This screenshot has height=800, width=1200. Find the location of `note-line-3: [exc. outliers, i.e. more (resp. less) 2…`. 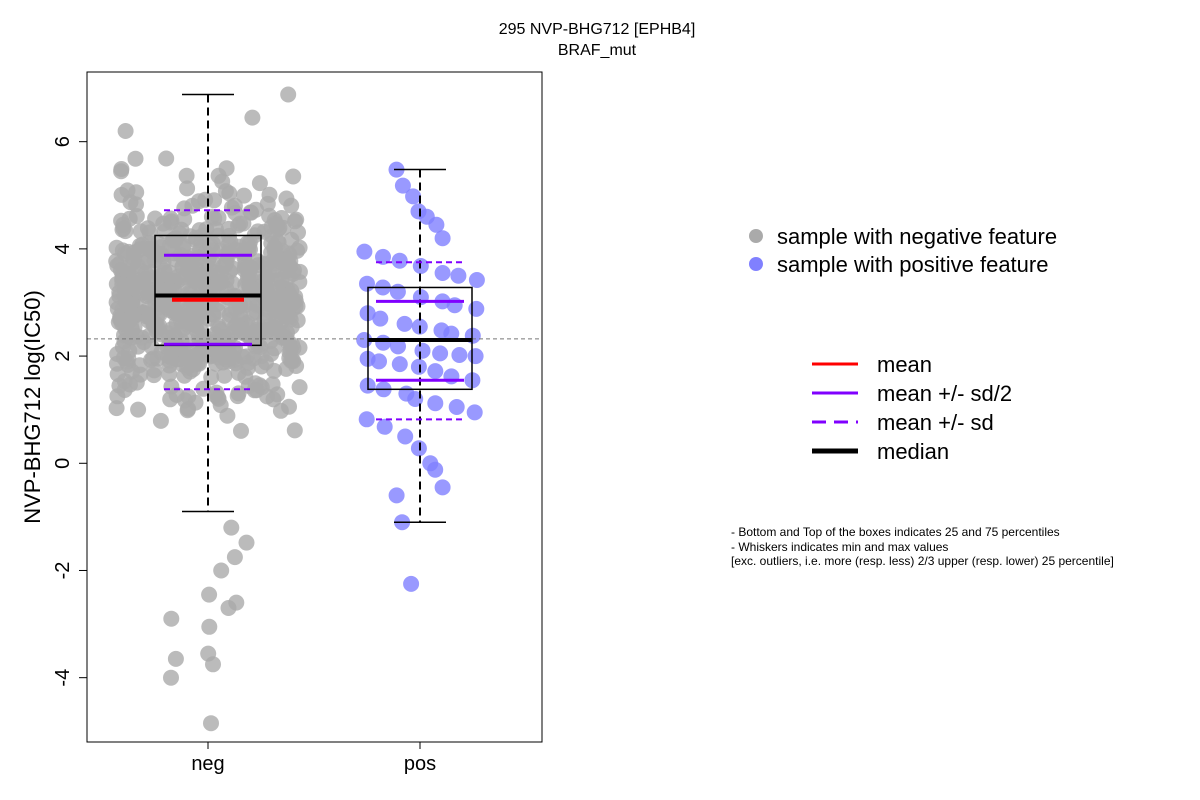

note-line-3: [exc. outliers, i.e. more (resp. less) 2… is located at coordinates (922, 561).